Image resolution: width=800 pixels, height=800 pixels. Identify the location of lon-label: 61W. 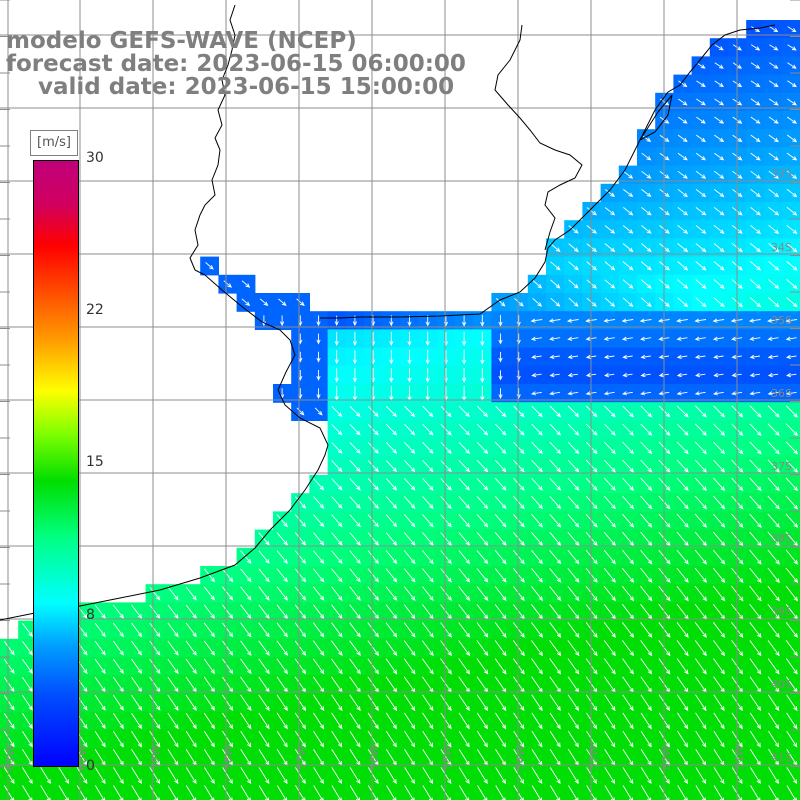
(10, 757).